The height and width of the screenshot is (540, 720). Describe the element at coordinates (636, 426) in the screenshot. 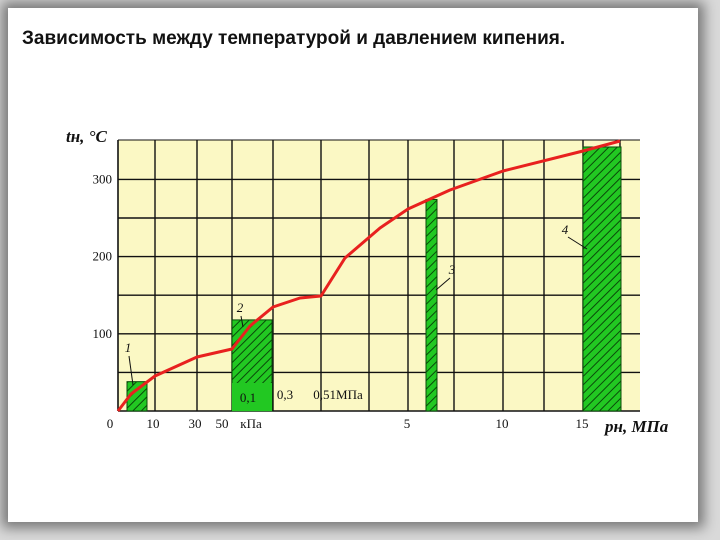

I see `x-axis-label: pн, МПа` at that location.